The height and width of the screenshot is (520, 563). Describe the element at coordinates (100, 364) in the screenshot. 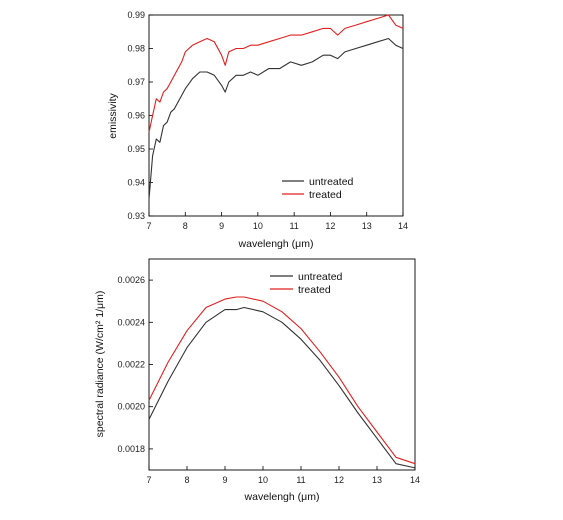

I see `radiance-y-axis-label: spectral radiance (W/cm² 1/μm)` at that location.